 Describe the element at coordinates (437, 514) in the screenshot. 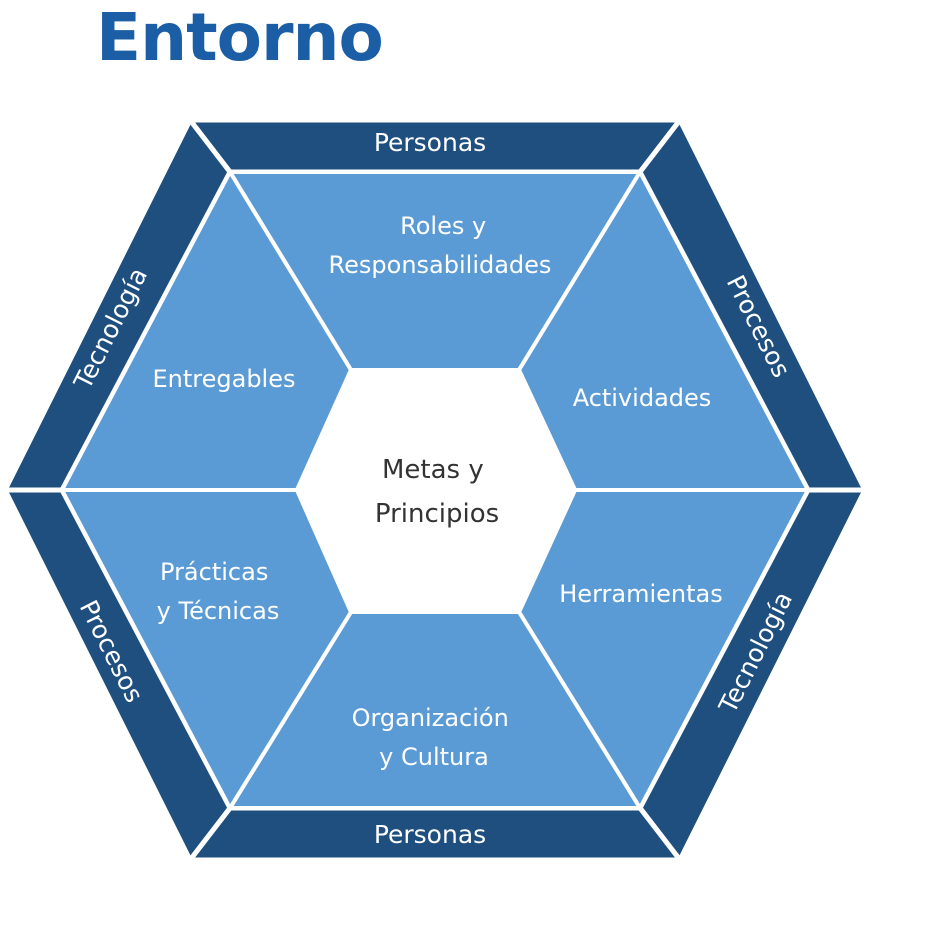

I see `center-label-line-2: Principios` at that location.